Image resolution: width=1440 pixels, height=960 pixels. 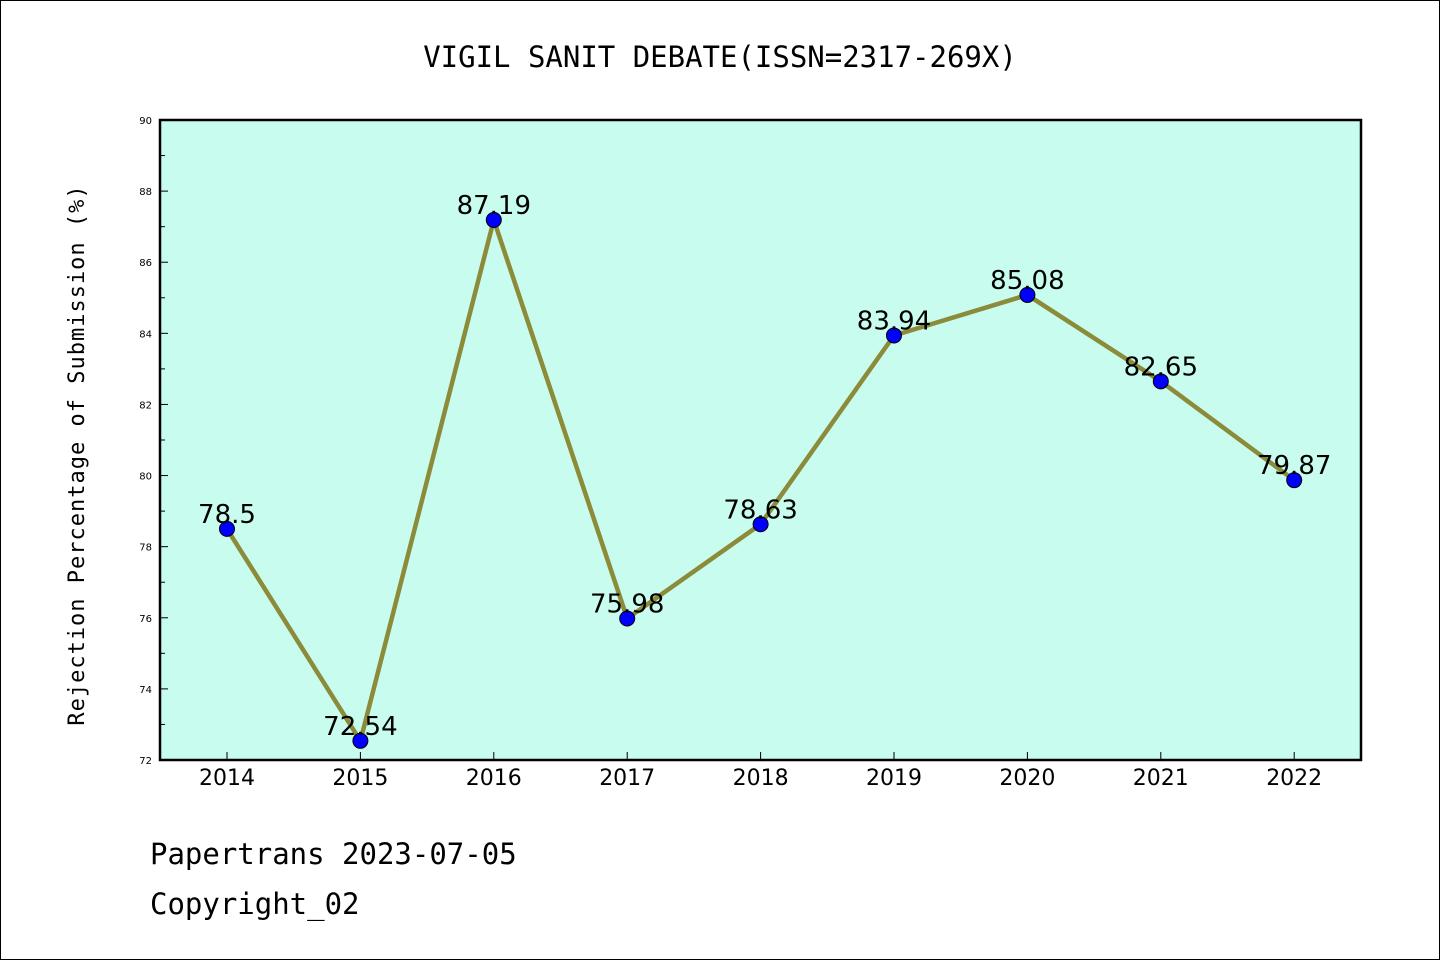 What do you see at coordinates (145, 761) in the screenshot?
I see `y-tick-label: 72` at bounding box center [145, 761].